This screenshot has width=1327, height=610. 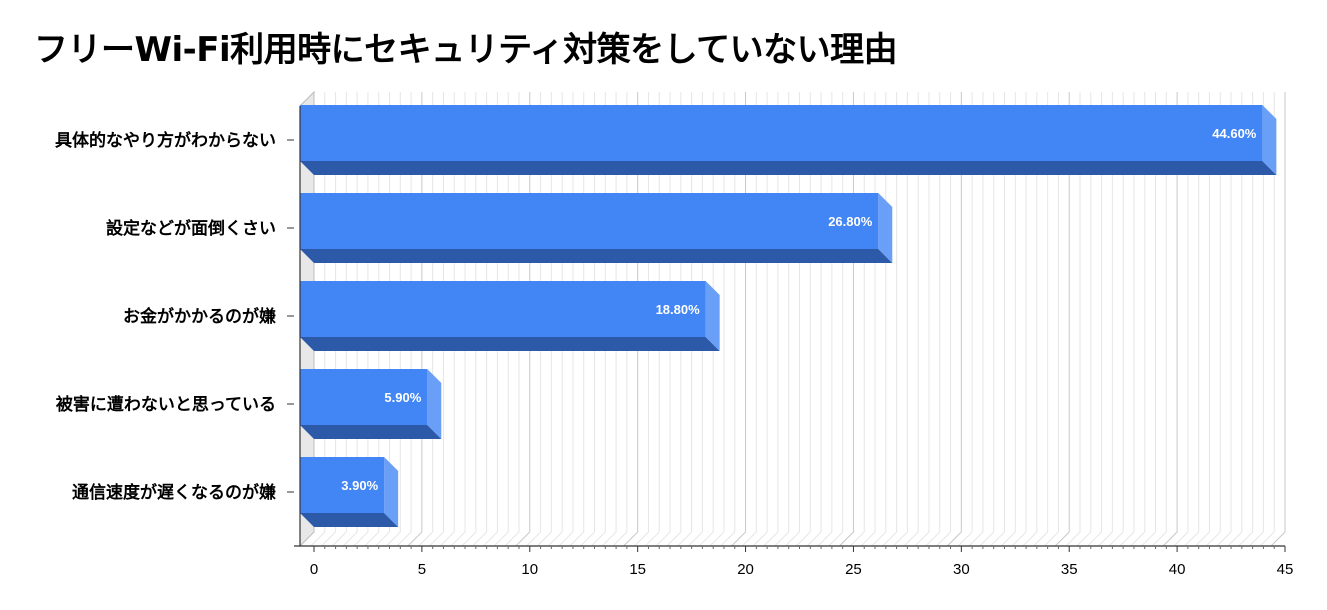 What do you see at coordinates (1285, 569) in the screenshot?
I see `x-tick-label: 45` at bounding box center [1285, 569].